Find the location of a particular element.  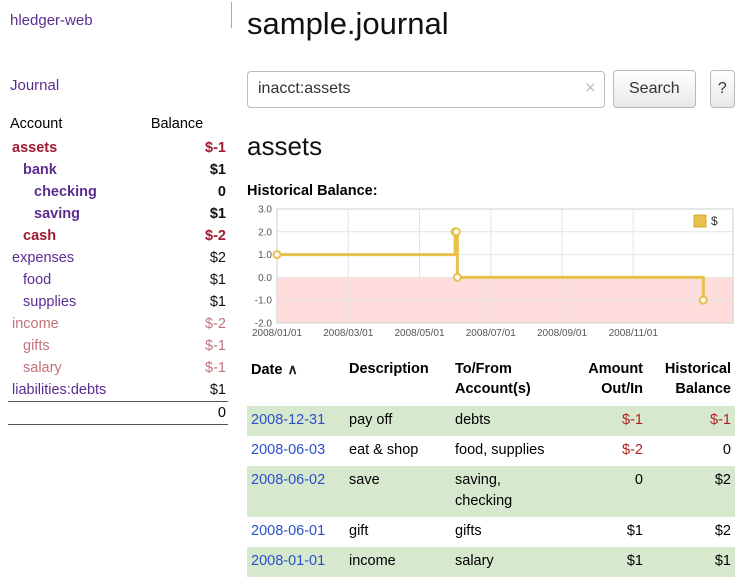

svg-text: 2008/09/01 is located at coordinates (562, 333).